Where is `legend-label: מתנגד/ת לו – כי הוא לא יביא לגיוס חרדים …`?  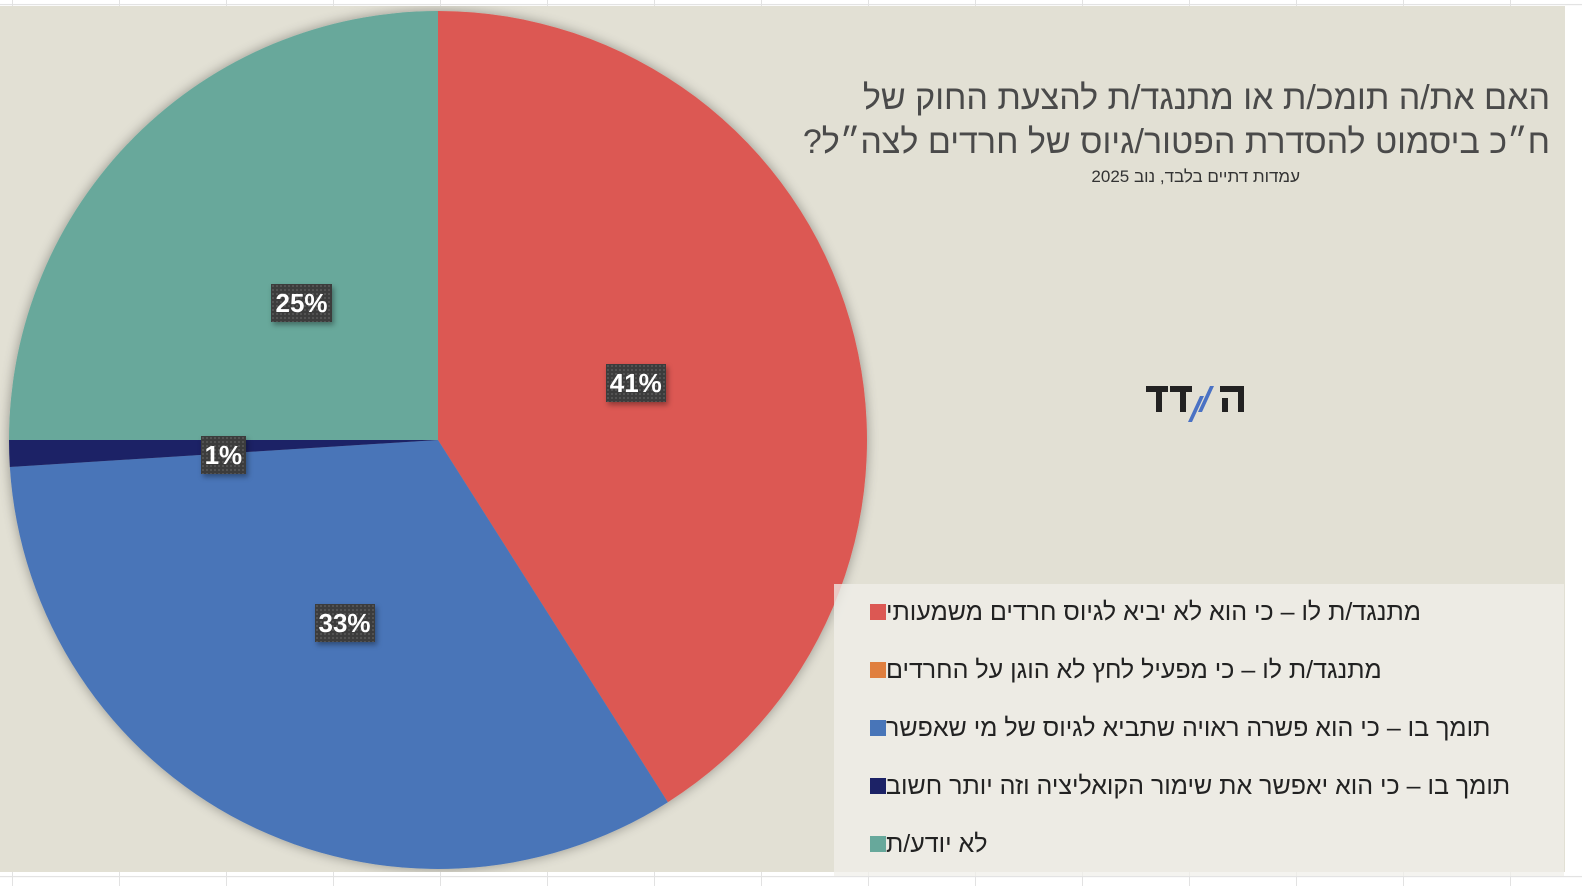
legend-label: מתנגד/ת לו – כי הוא לא יביא לגיוס חרדים … is located at coordinates (1153, 611).